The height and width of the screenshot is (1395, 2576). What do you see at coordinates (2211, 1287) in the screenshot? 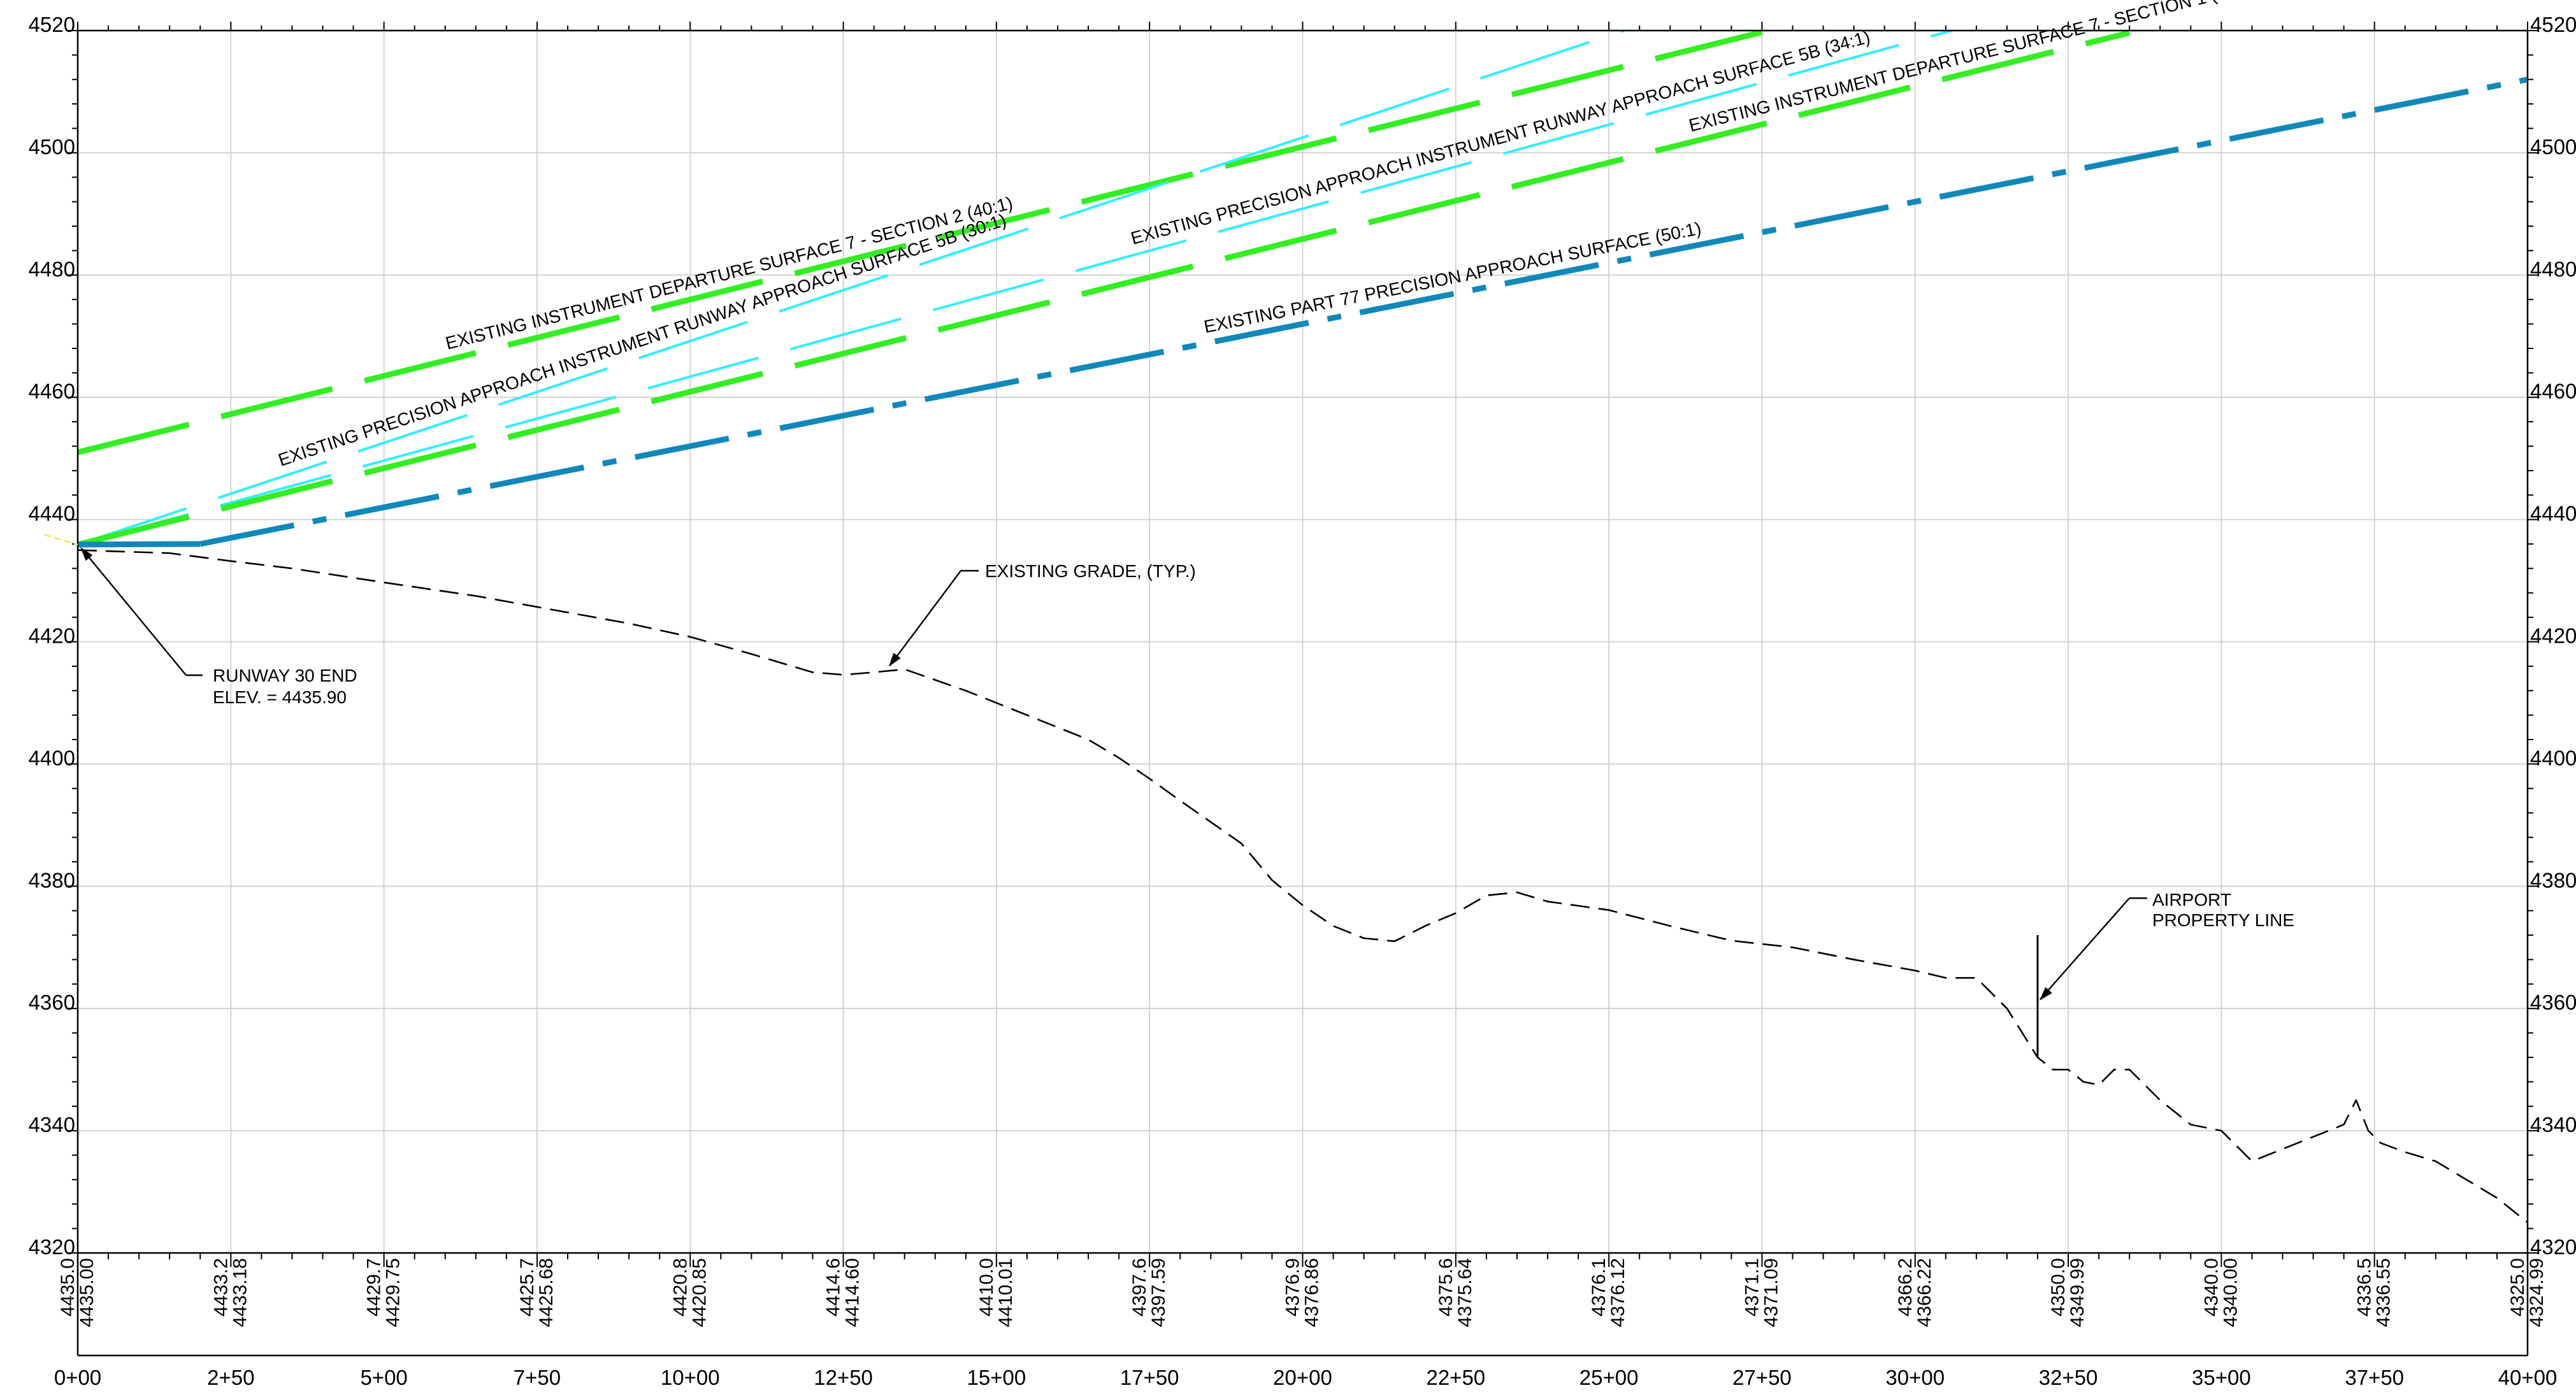
I see `proposed-elevation: 4340.0` at bounding box center [2211, 1287].